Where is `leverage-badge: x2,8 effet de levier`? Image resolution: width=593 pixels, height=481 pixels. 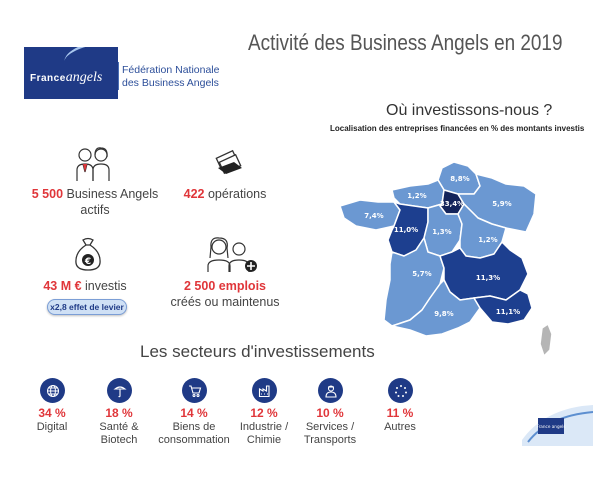 leverage-badge: x2,8 effet de levier is located at coordinates (87, 307).